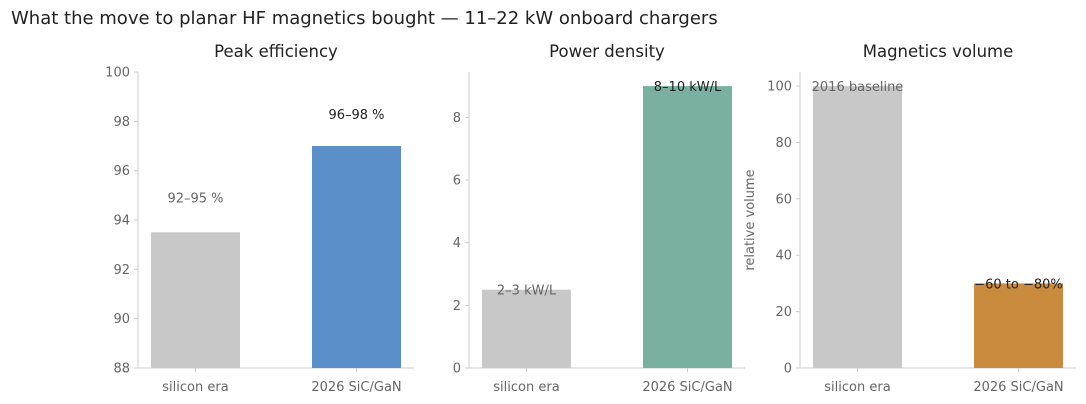 The image size is (1086, 404). Describe the element at coordinates (276, 51) in the screenshot. I see `chart-title: Peak efficiency` at that location.